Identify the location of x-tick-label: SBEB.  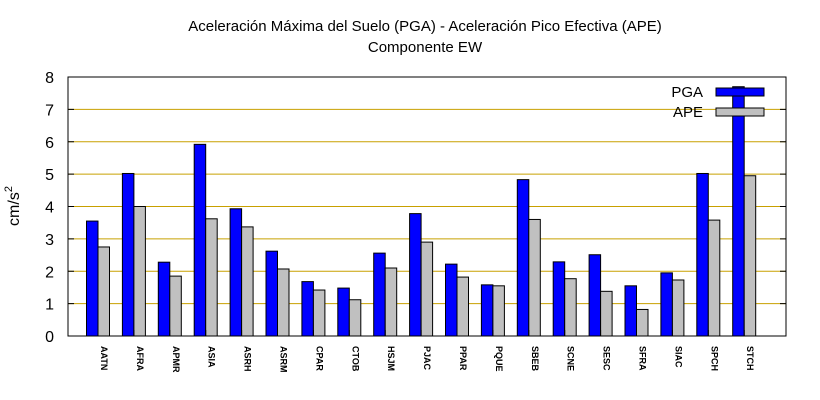
(535, 359).